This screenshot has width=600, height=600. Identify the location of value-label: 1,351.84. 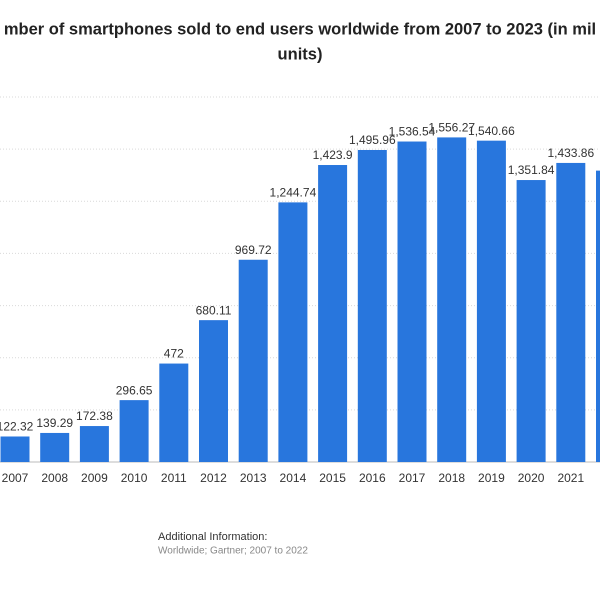
(531, 170).